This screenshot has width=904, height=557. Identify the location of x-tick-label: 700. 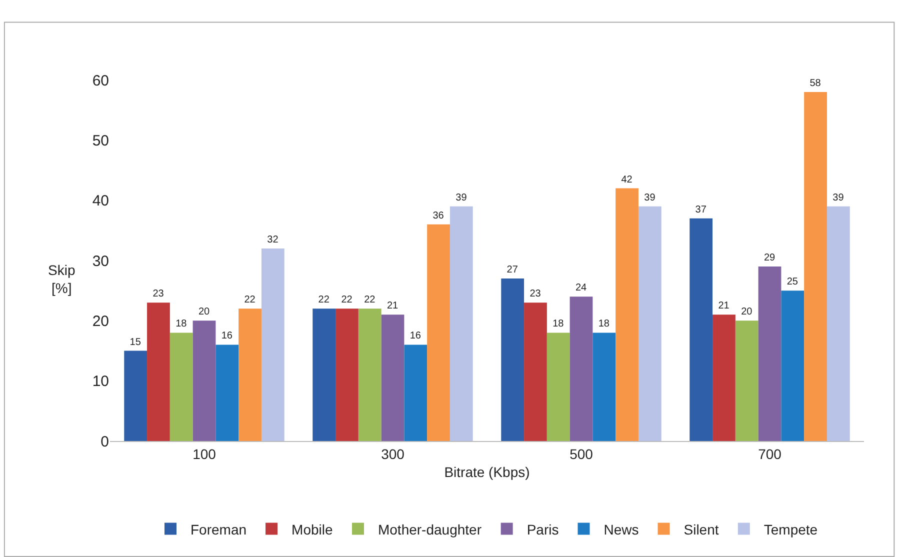
(770, 454).